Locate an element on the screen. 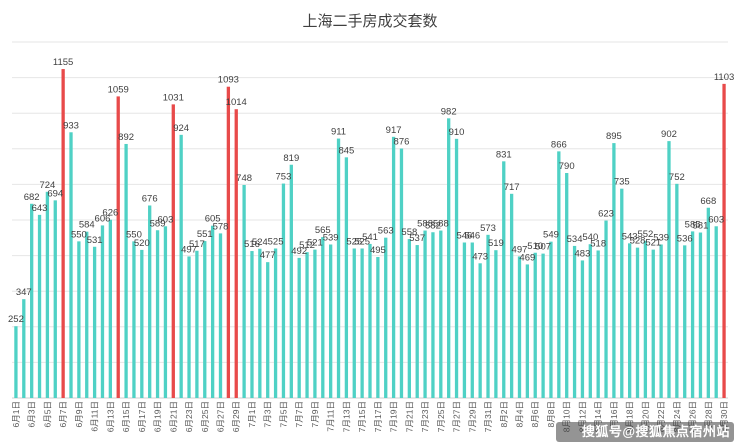 This screenshot has width=740, height=446. bar-6月9日 is located at coordinates (79, 319).